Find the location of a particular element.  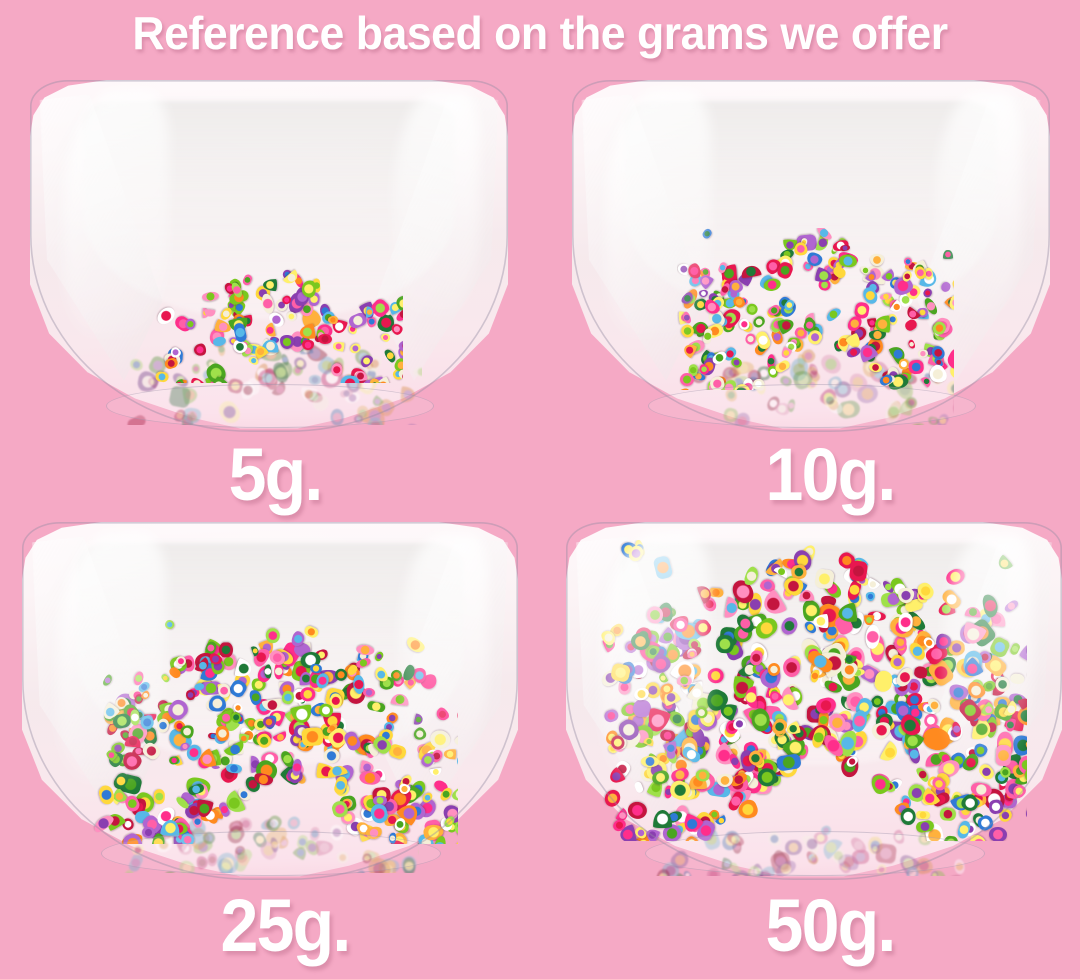

weight-label-5g: 5g. is located at coordinates (276, 474).